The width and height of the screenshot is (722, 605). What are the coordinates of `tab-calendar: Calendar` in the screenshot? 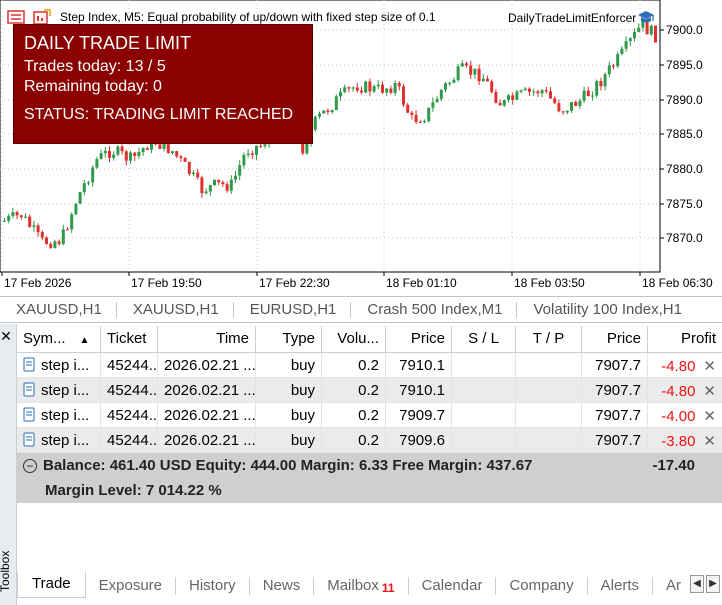 It's located at (453, 586).